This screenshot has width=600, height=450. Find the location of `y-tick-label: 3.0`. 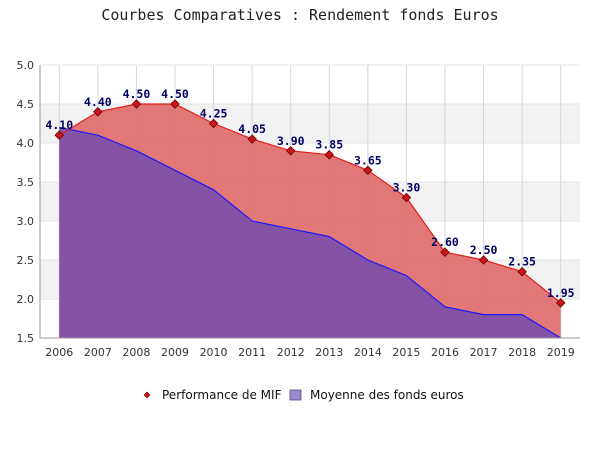

y-tick-label: 3.0 is located at coordinates (26, 221).